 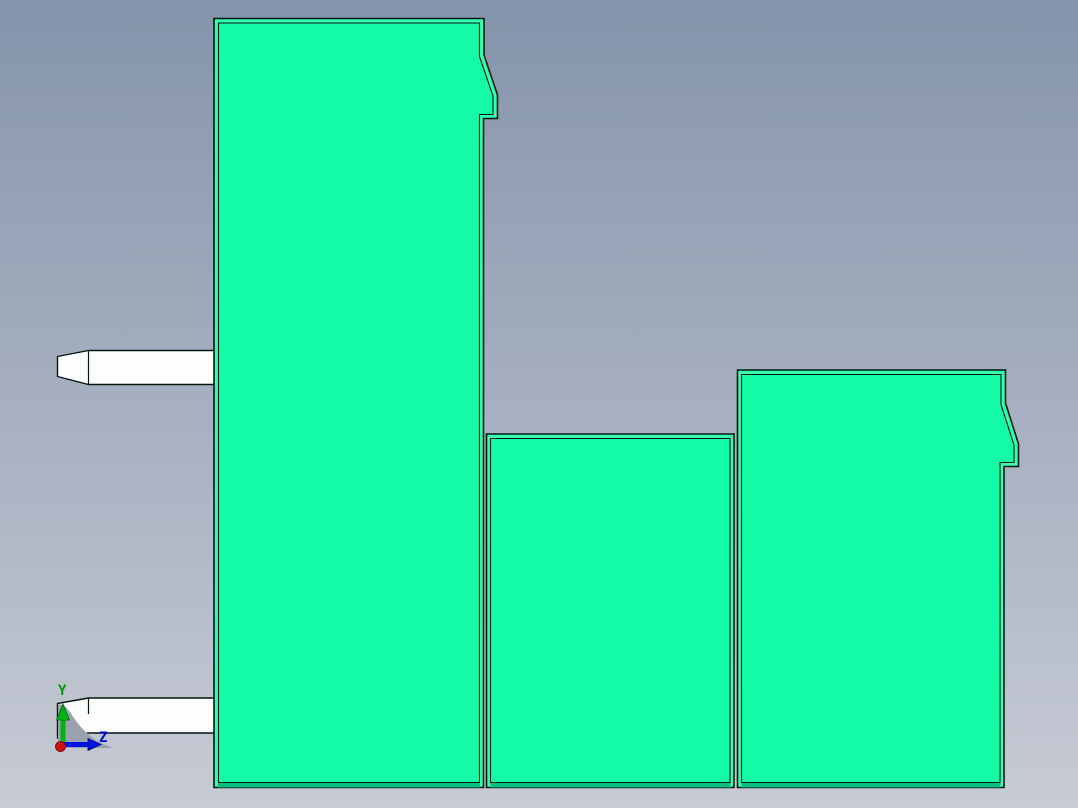 I want to click on axis-y-arrowhead-icon, so click(x=63, y=711).